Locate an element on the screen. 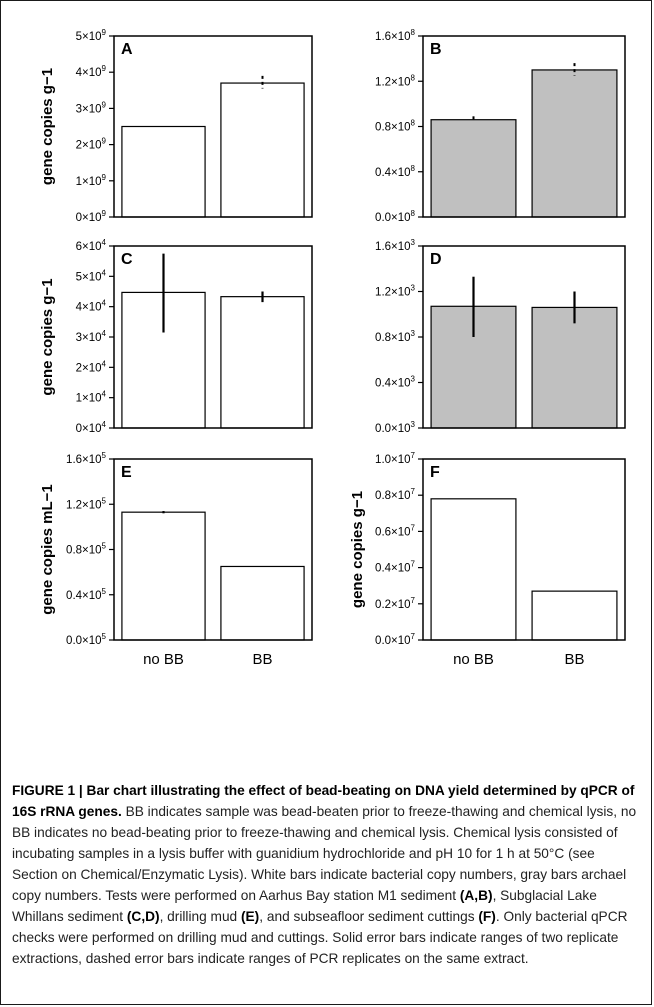 Image resolution: width=654 pixels, height=1007 pixels. tick-label: 0.0×10³ is located at coordinates (395, 427).